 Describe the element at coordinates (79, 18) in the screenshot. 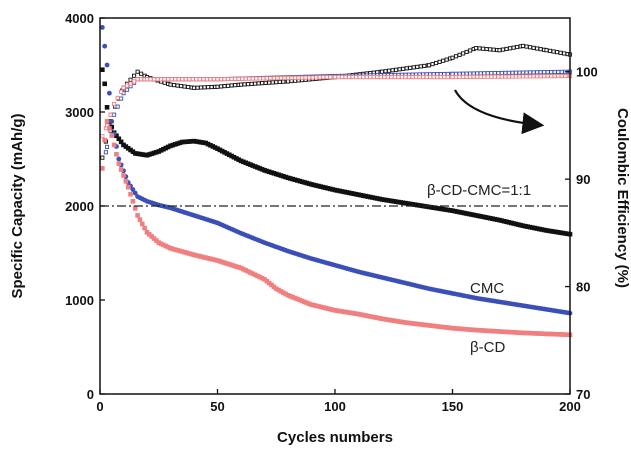

I see `y-tick-label: 4000` at that location.